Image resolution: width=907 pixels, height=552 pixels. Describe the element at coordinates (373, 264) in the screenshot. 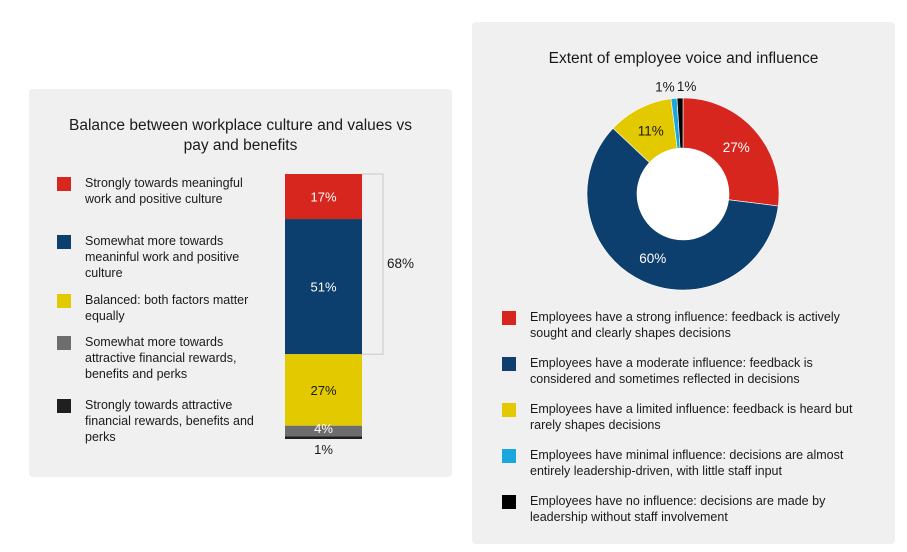

I see `bracket` at that location.